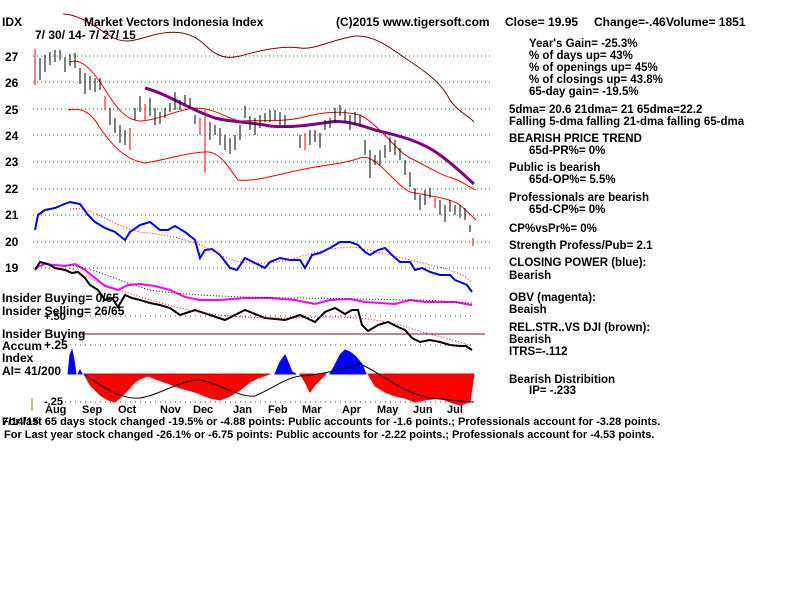 The image size is (800, 600). I want to click on cp-pct: 65d-CP%= 0%, so click(567, 210).